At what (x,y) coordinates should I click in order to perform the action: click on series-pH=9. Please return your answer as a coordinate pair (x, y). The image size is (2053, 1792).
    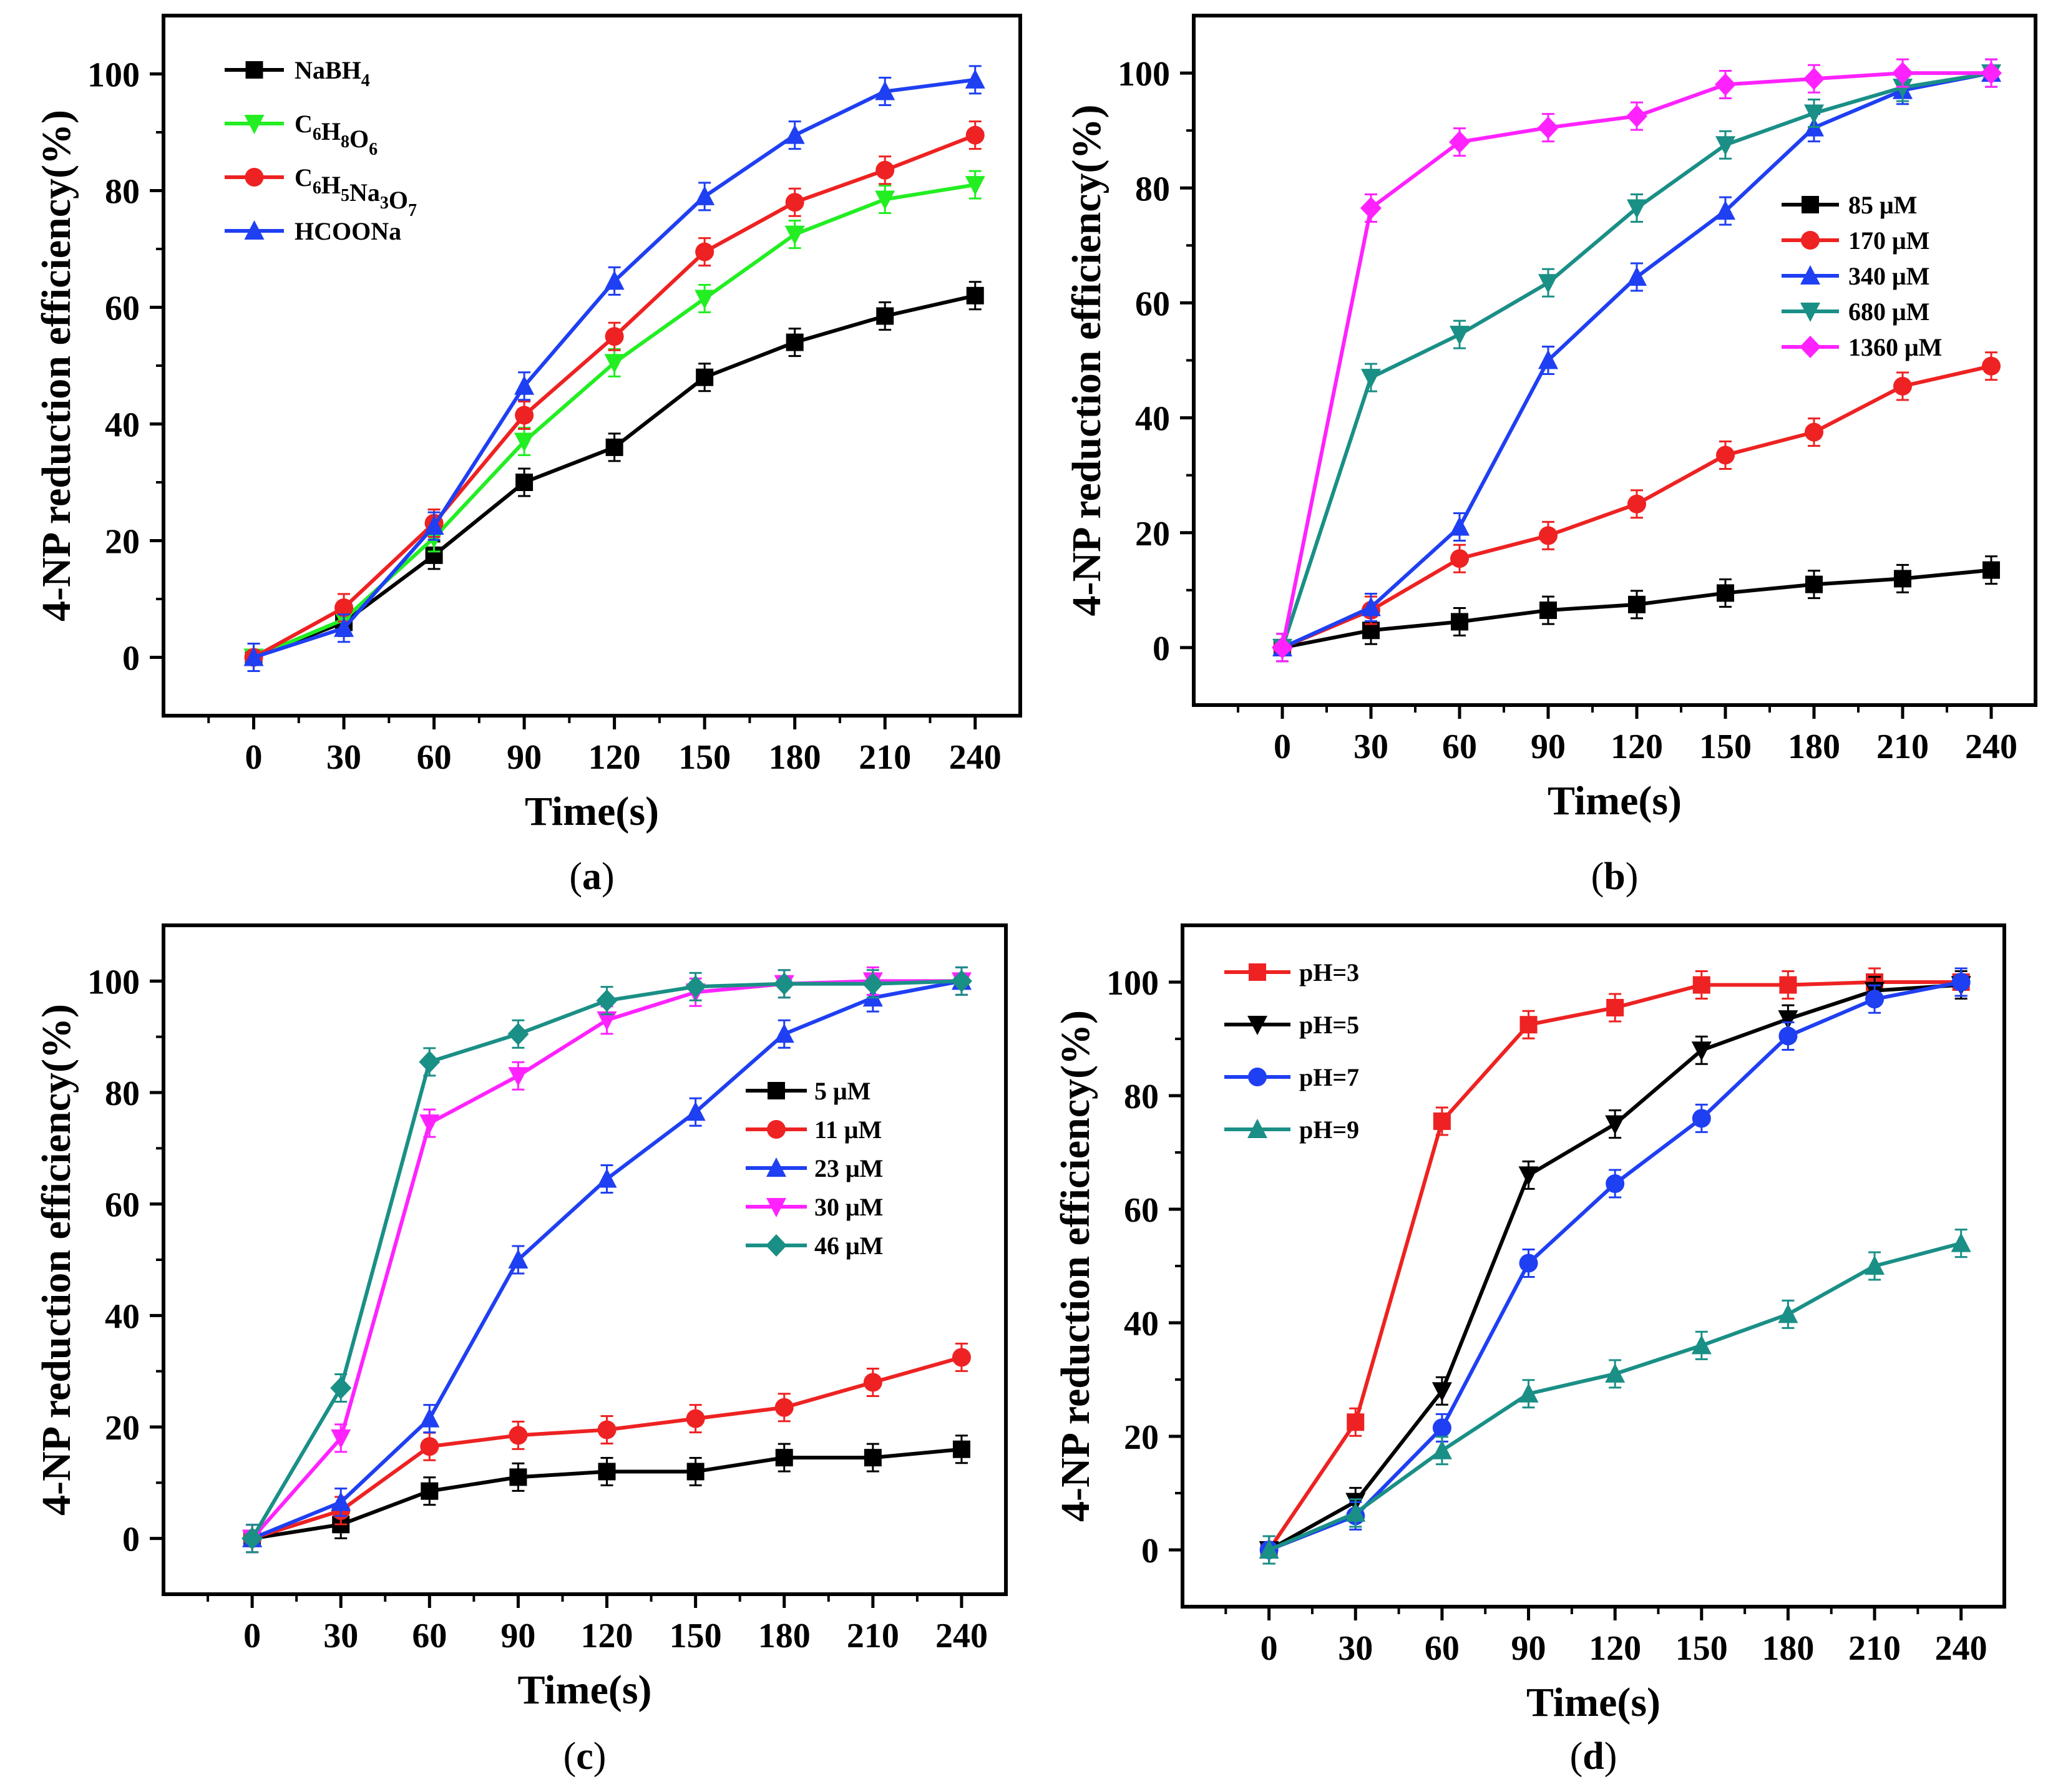
    Looking at the image, I should click on (1615, 1397).